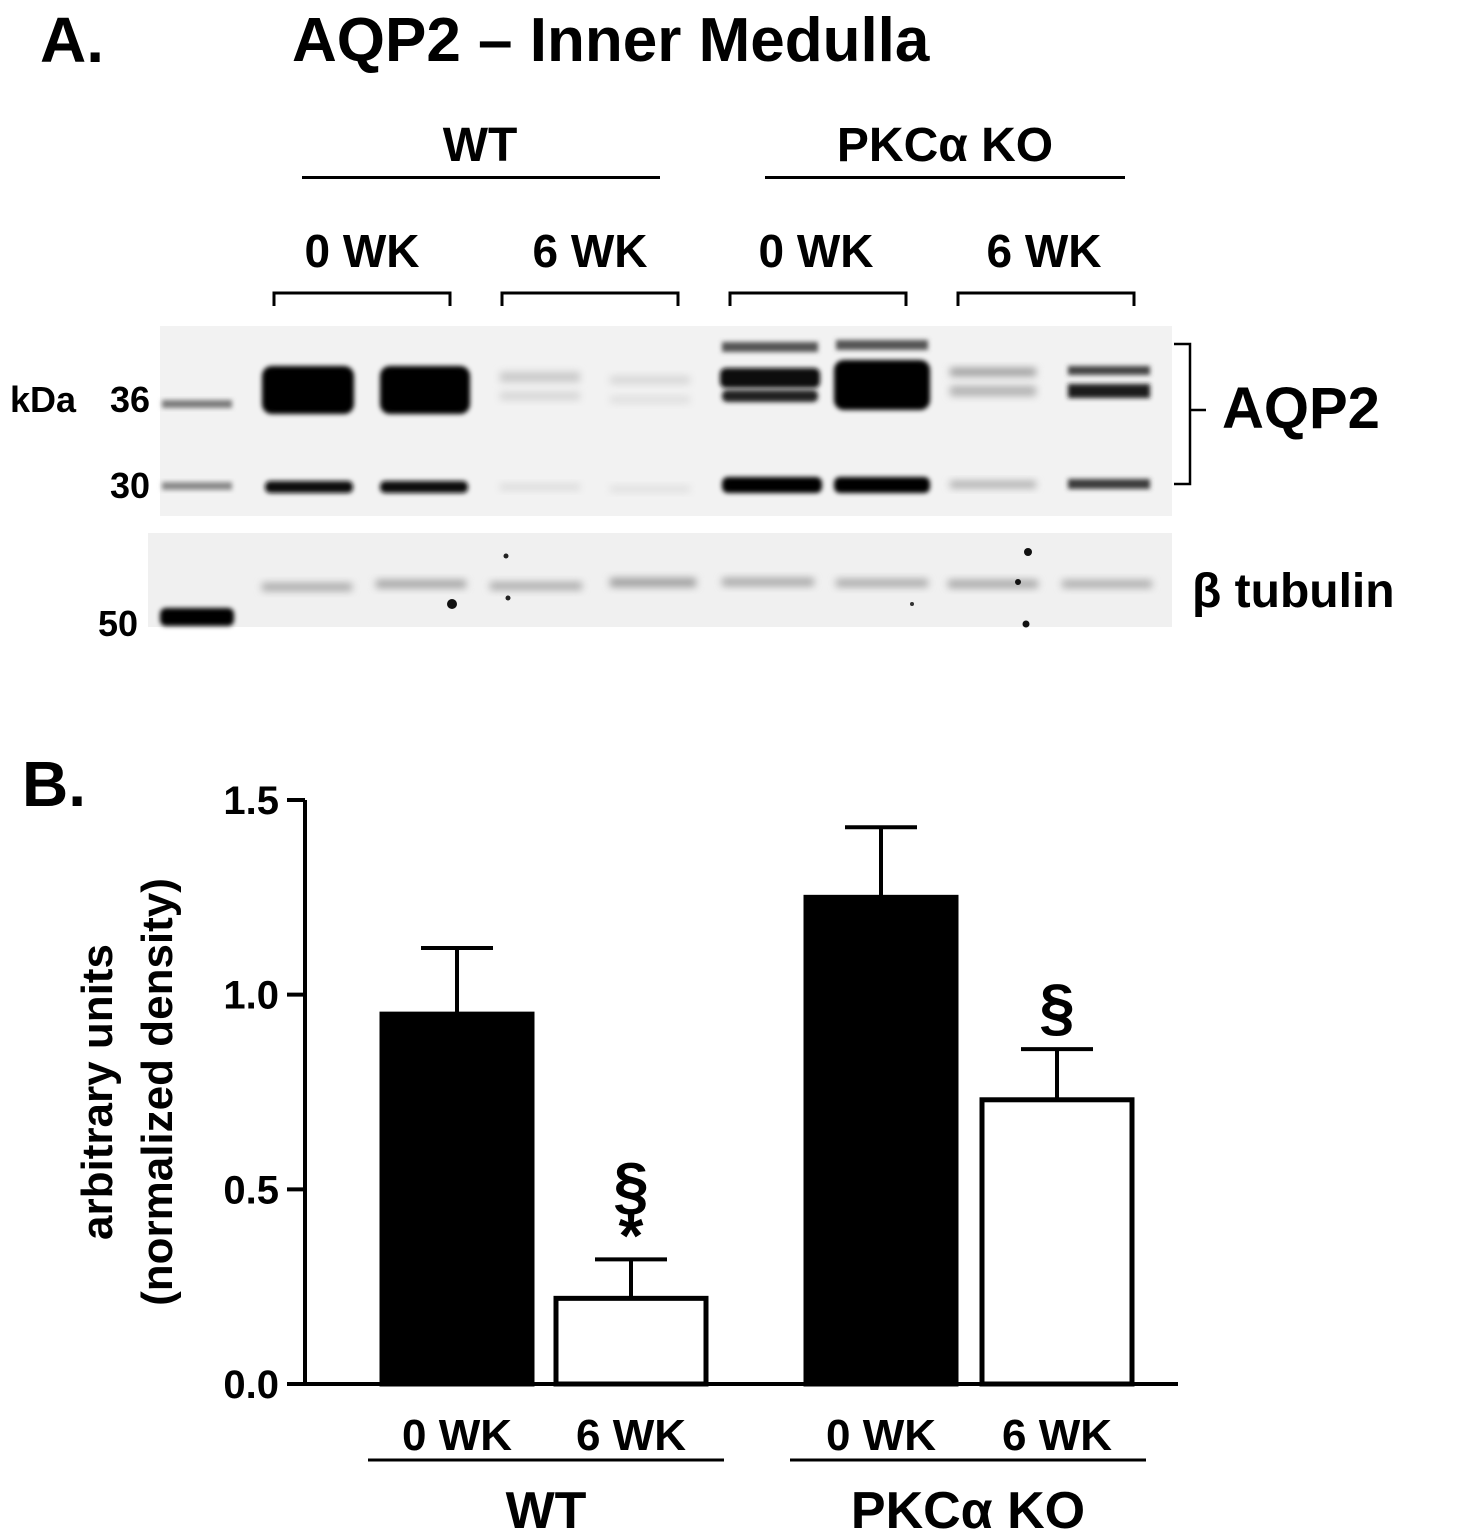  What do you see at coordinates (1044, 251) in the screenshot?
I see `lane-label-ko-6wk: 6 WK` at bounding box center [1044, 251].